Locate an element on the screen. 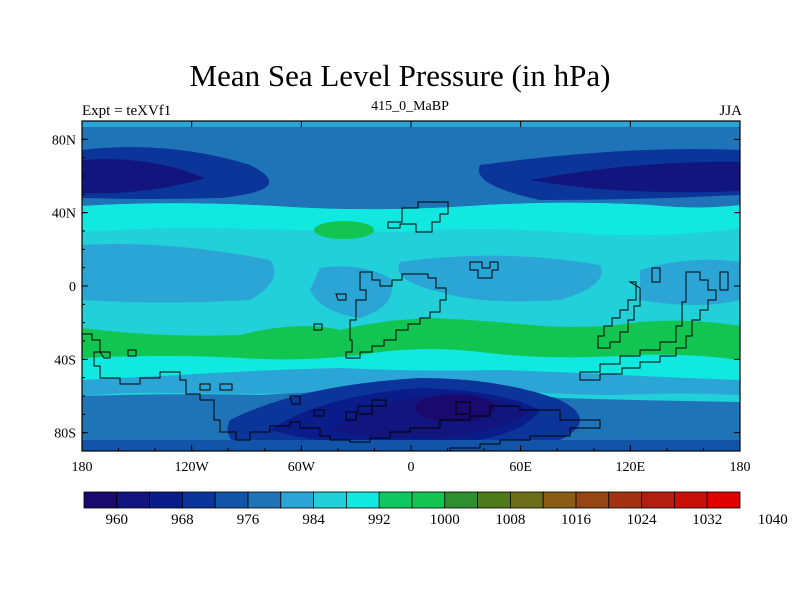 The width and height of the screenshot is (800, 600). y-tick-label: 40N is located at coordinates (64, 214).